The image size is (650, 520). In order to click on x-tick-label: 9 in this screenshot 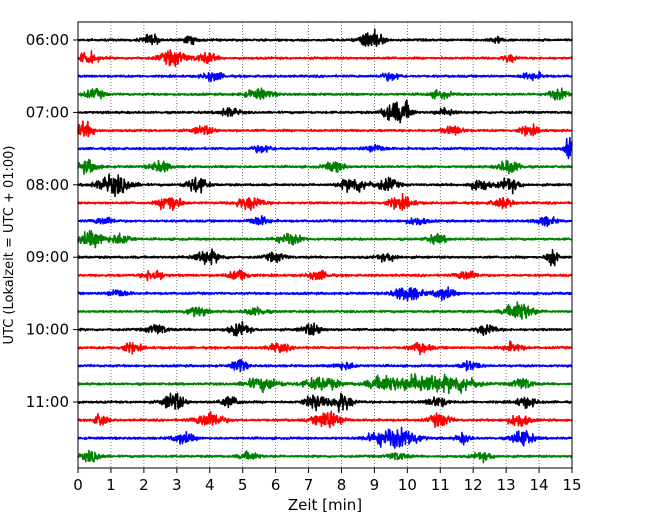, I will do `click(375, 485)`.